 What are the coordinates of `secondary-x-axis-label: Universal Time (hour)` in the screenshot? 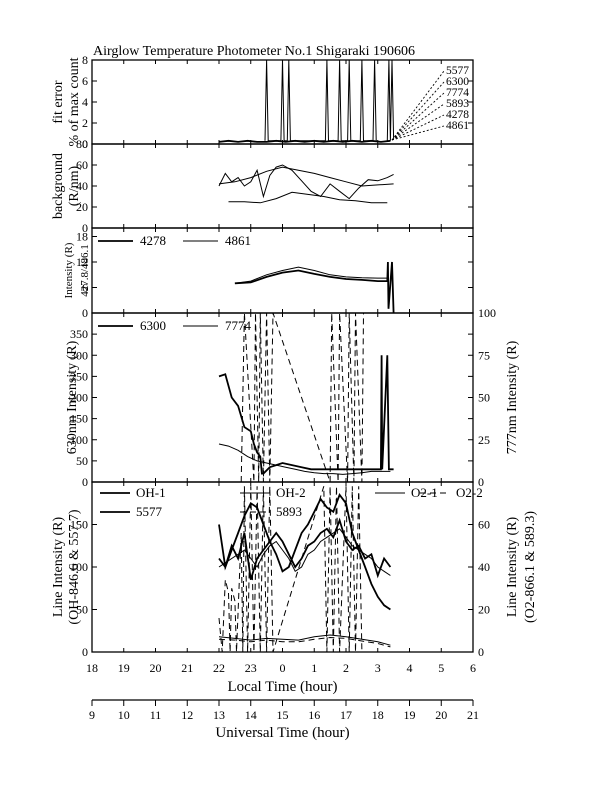 It's located at (282, 733).